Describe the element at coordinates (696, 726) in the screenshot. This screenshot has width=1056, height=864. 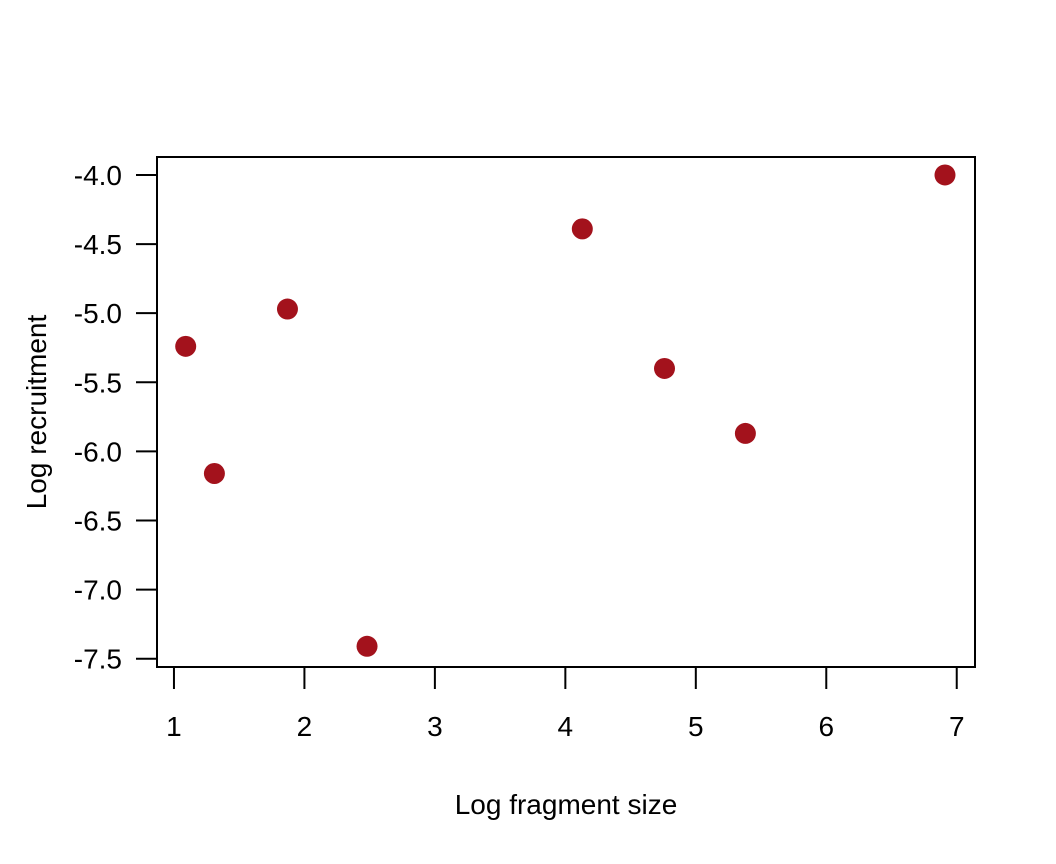
I see `x-tick-label: 5` at that location.